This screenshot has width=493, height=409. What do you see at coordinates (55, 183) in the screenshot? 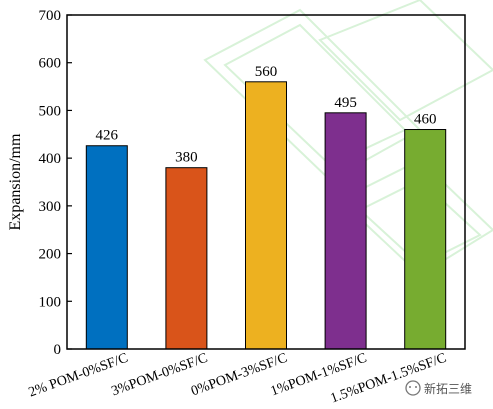
I see `y-axis-ticks: 0 100 200 300 400 500 600 700` at bounding box center [55, 183].